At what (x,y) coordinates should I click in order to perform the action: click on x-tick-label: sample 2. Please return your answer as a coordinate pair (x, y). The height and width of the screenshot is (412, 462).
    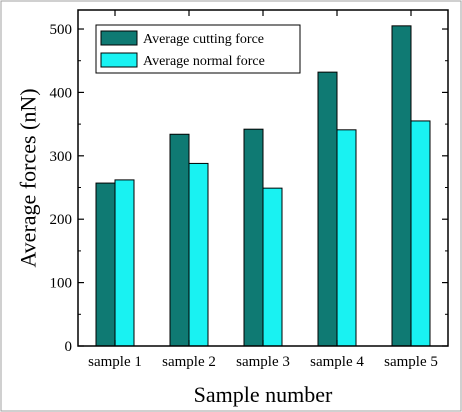
    Looking at the image, I should click on (189, 362).